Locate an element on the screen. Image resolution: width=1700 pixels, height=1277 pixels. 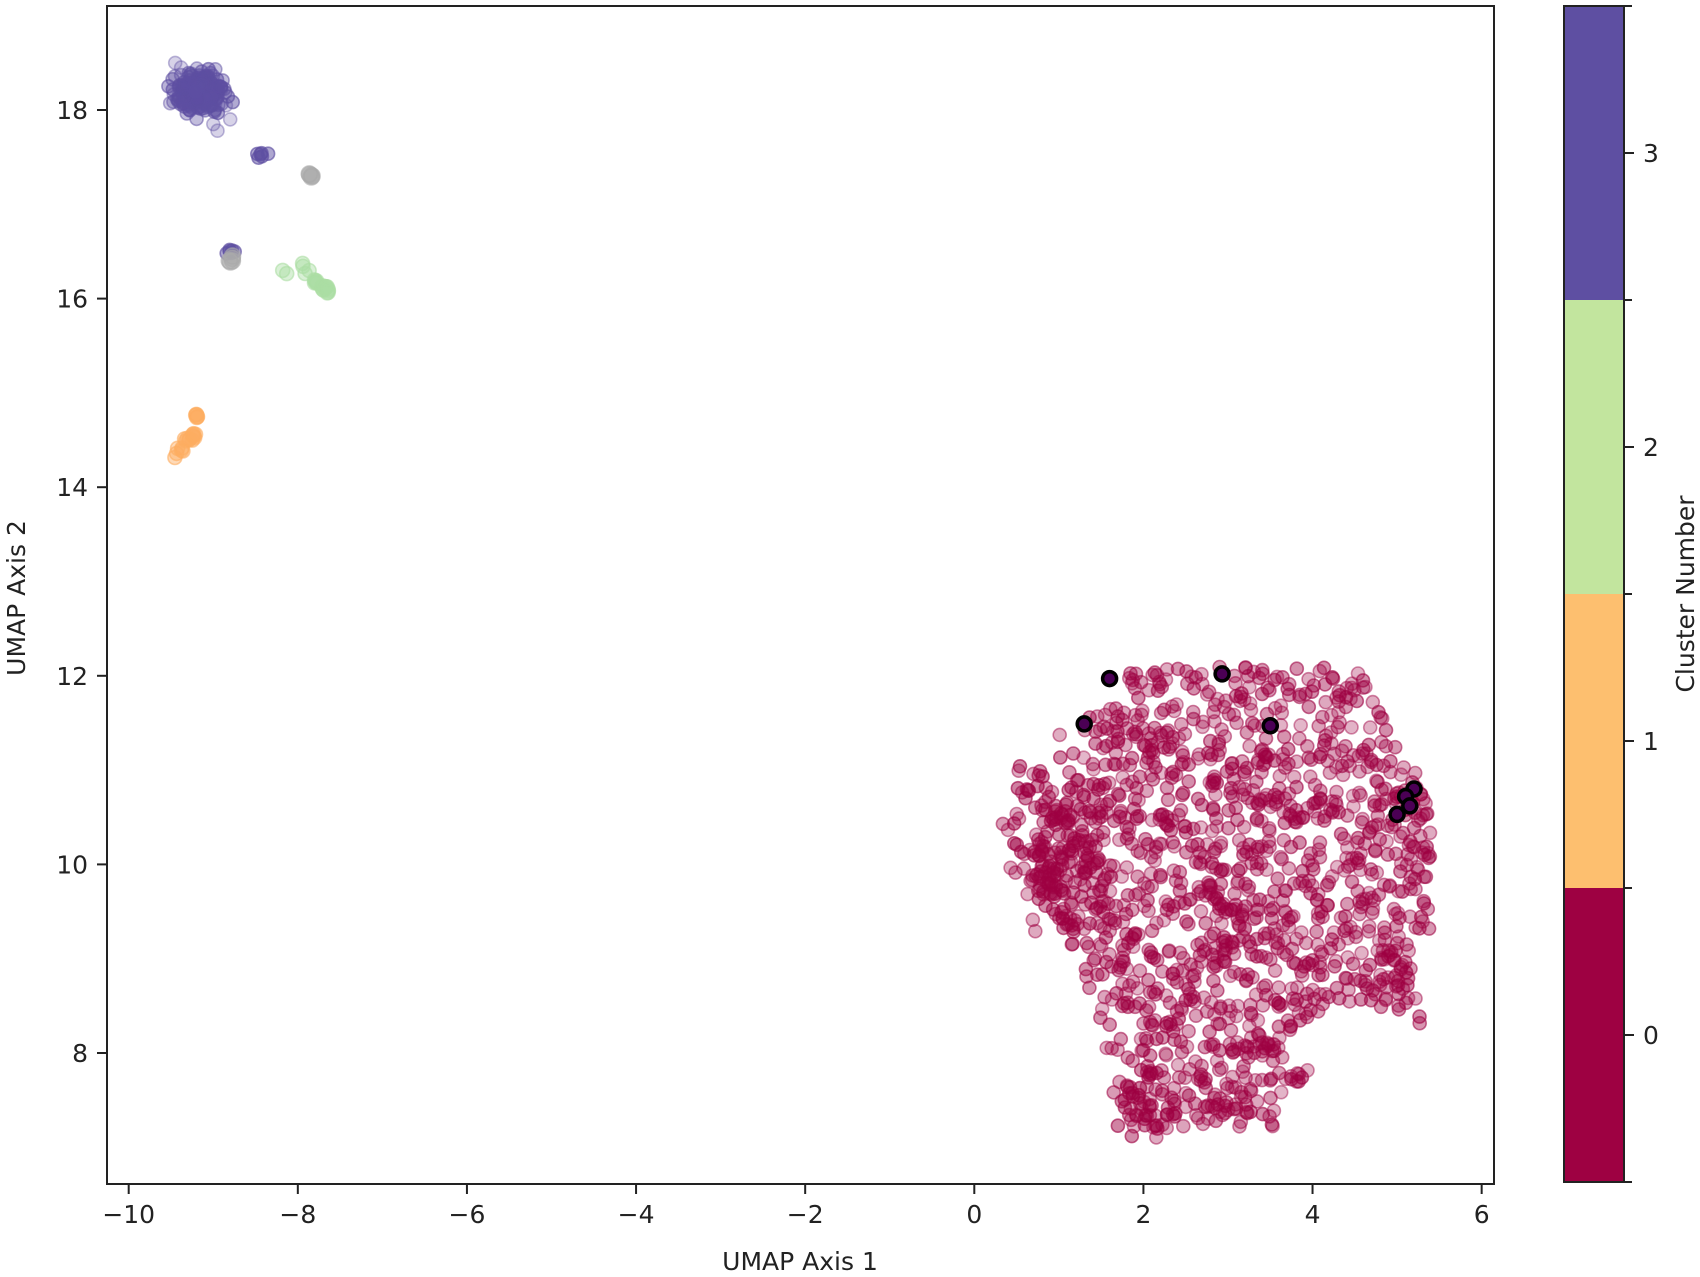
x-tick-label: 0 is located at coordinates (974, 1214).